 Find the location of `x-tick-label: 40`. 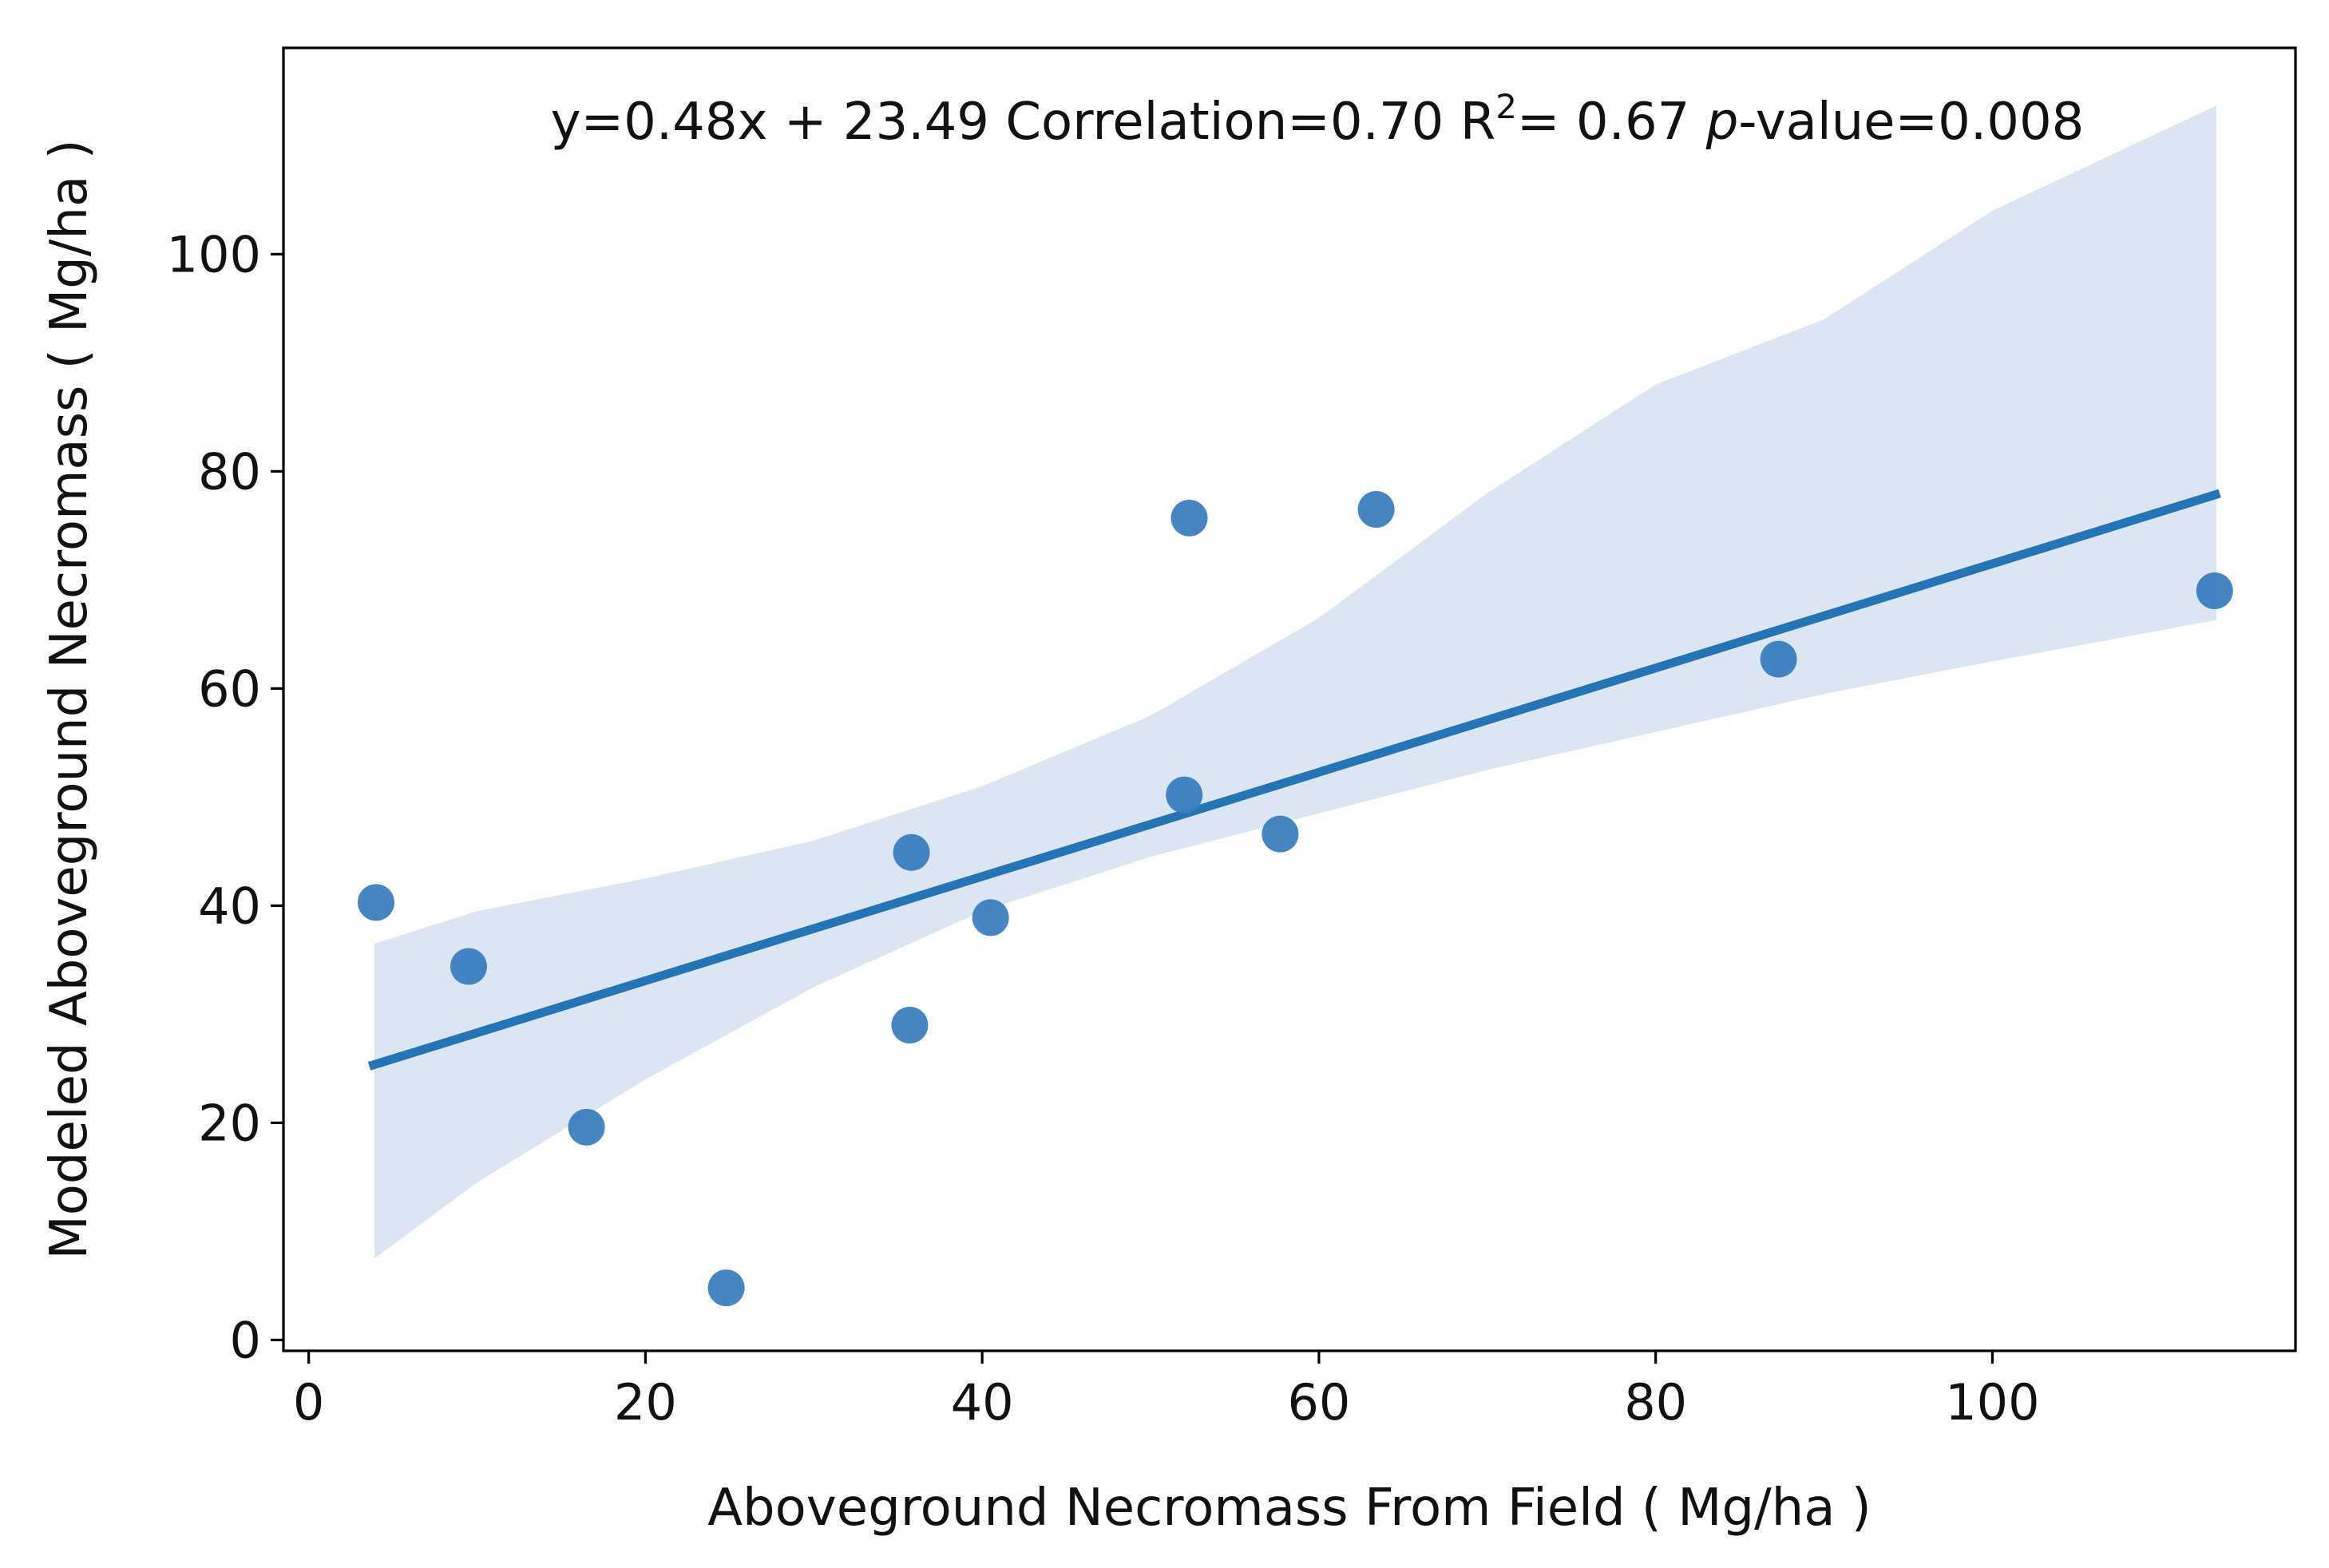

x-tick-label: 40 is located at coordinates (982, 1402).